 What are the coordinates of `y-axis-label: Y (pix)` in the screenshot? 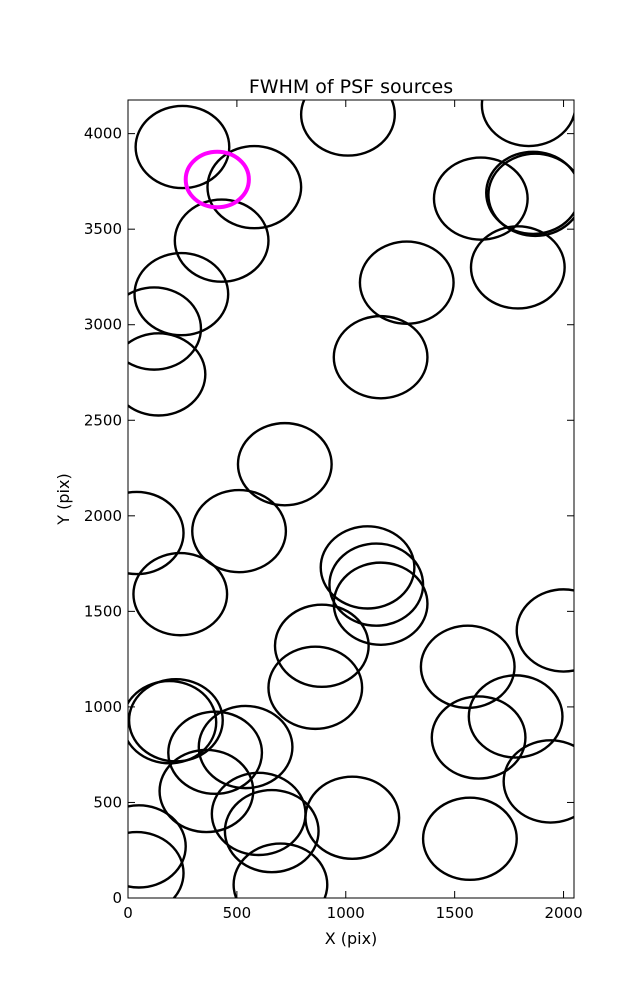 It's located at (63, 499).